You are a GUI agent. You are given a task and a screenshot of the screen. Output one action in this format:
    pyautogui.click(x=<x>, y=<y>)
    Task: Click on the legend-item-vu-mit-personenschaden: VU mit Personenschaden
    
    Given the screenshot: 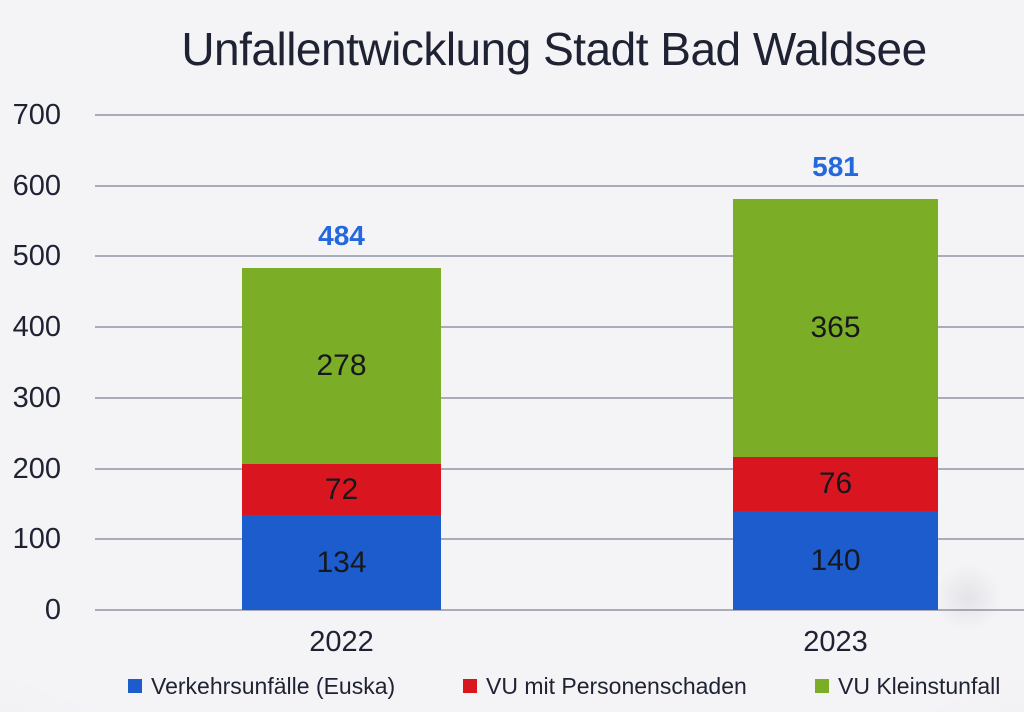 What is the action you would take?
    pyautogui.click(x=605, y=686)
    